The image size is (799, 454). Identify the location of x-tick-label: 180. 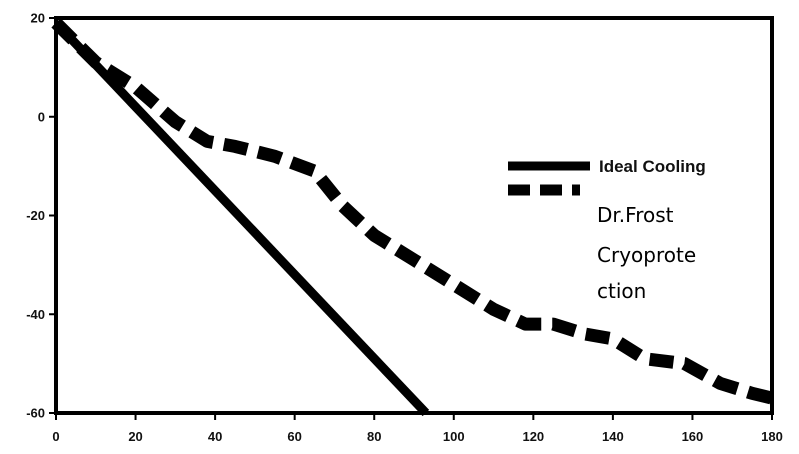
(772, 436).